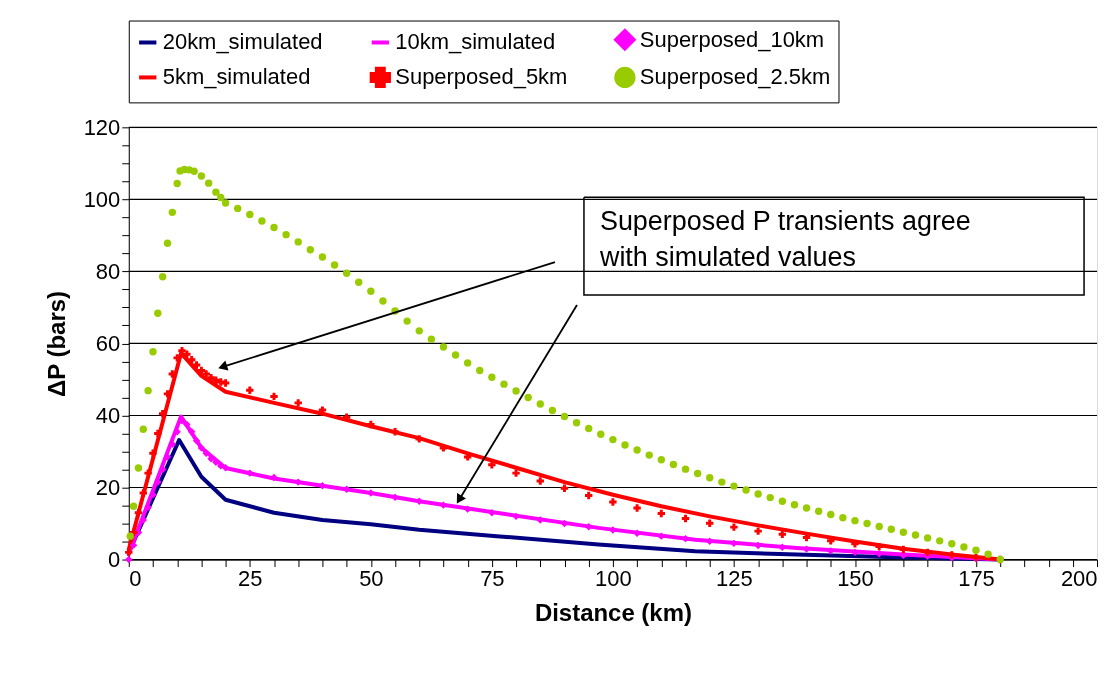 The width and height of the screenshot is (1113, 678). I want to click on y-tick-label: 120, so click(102, 127).